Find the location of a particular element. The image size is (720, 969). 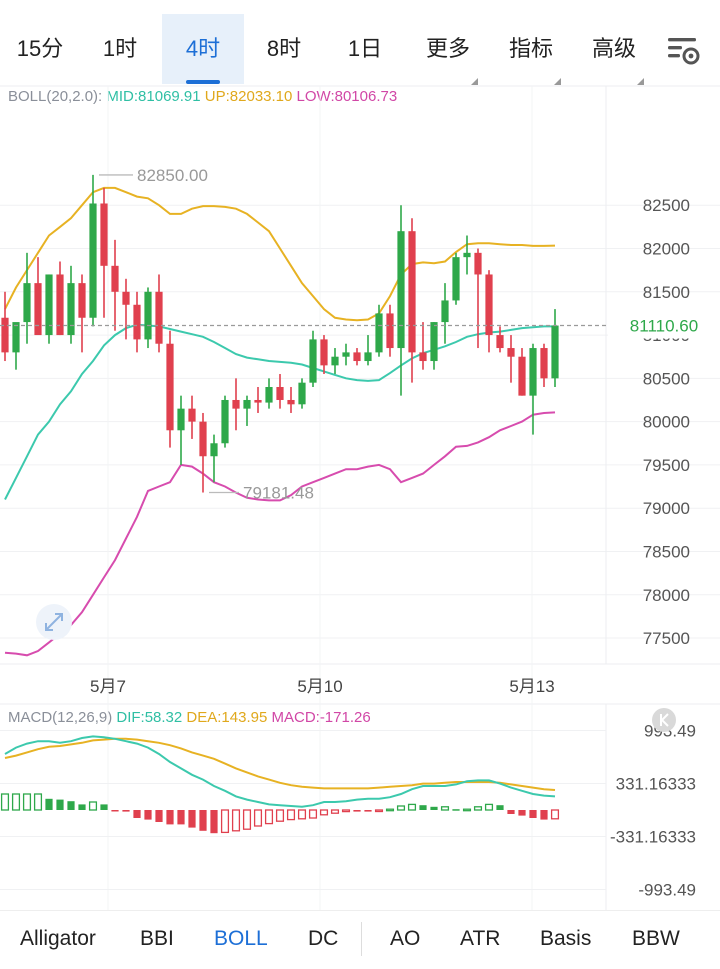

boll-upper-line is located at coordinates (280, 254).